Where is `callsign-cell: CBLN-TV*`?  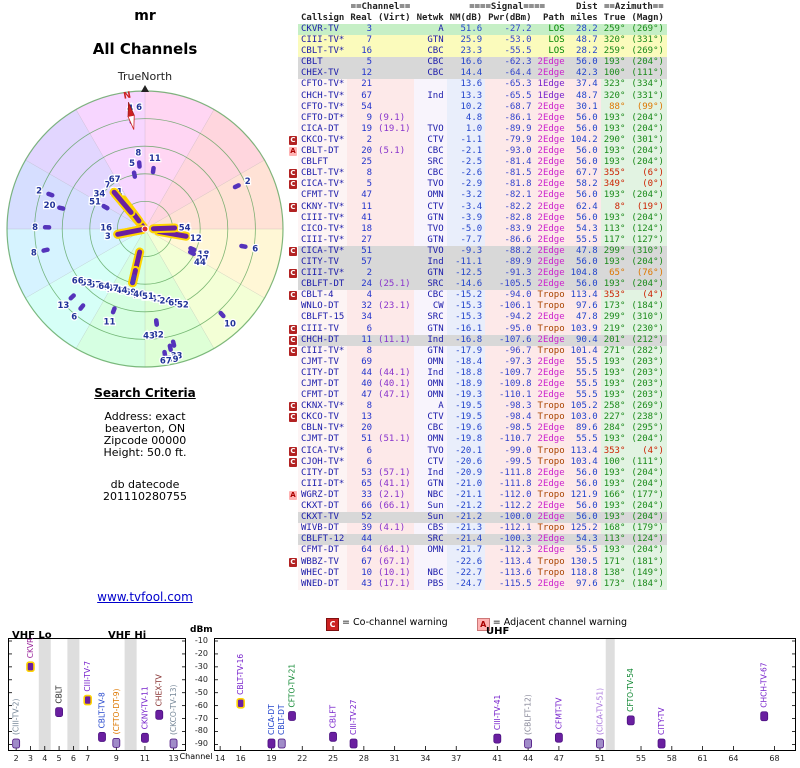
callsign-cell: CBLN-TV* is located at coordinates (323, 429).